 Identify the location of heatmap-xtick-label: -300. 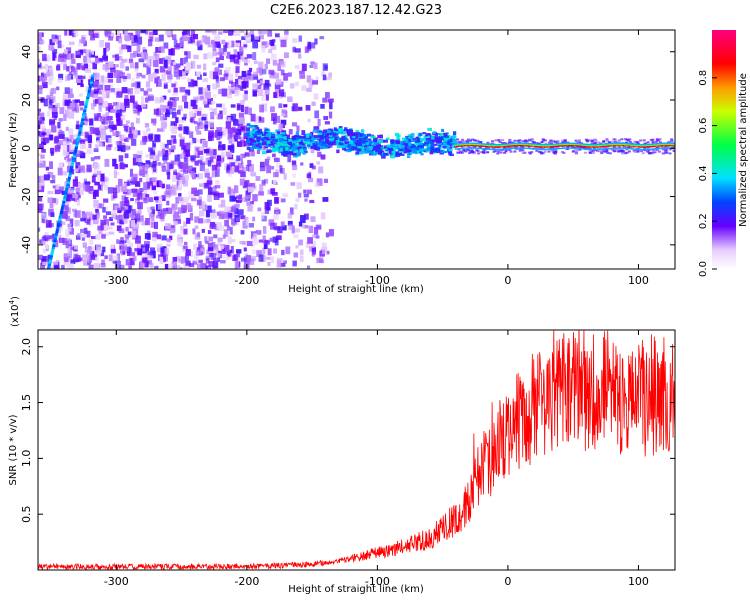
(116, 280).